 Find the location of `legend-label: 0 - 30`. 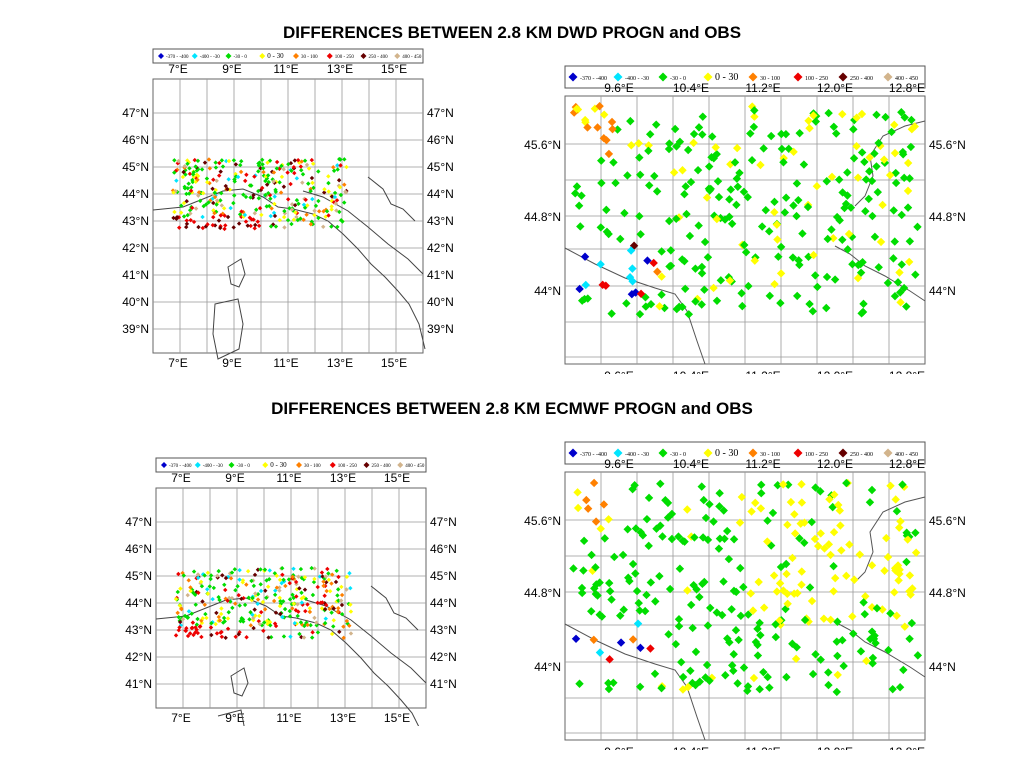

legend-label: 0 - 30 is located at coordinates (275, 56).